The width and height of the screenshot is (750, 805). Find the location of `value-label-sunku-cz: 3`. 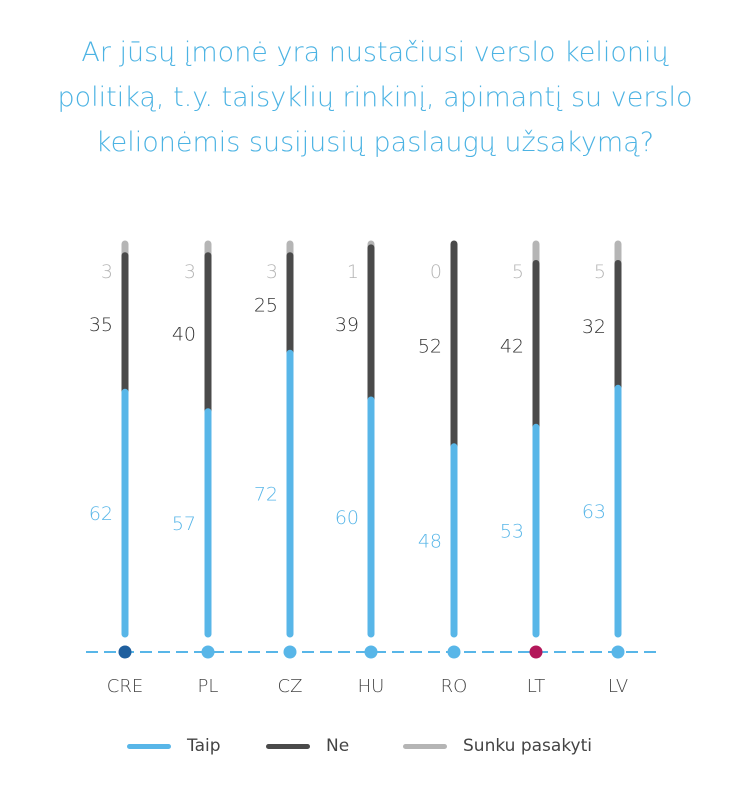

value-label-sunku-cz: 3 is located at coordinates (272, 272).